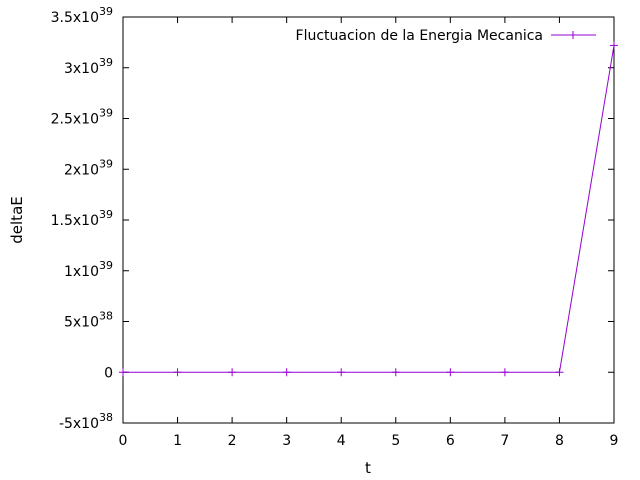 The image size is (640, 480). Describe the element at coordinates (75, 221) in the screenshot. I see `y-tick-mantissa: 1.5x10` at that location.